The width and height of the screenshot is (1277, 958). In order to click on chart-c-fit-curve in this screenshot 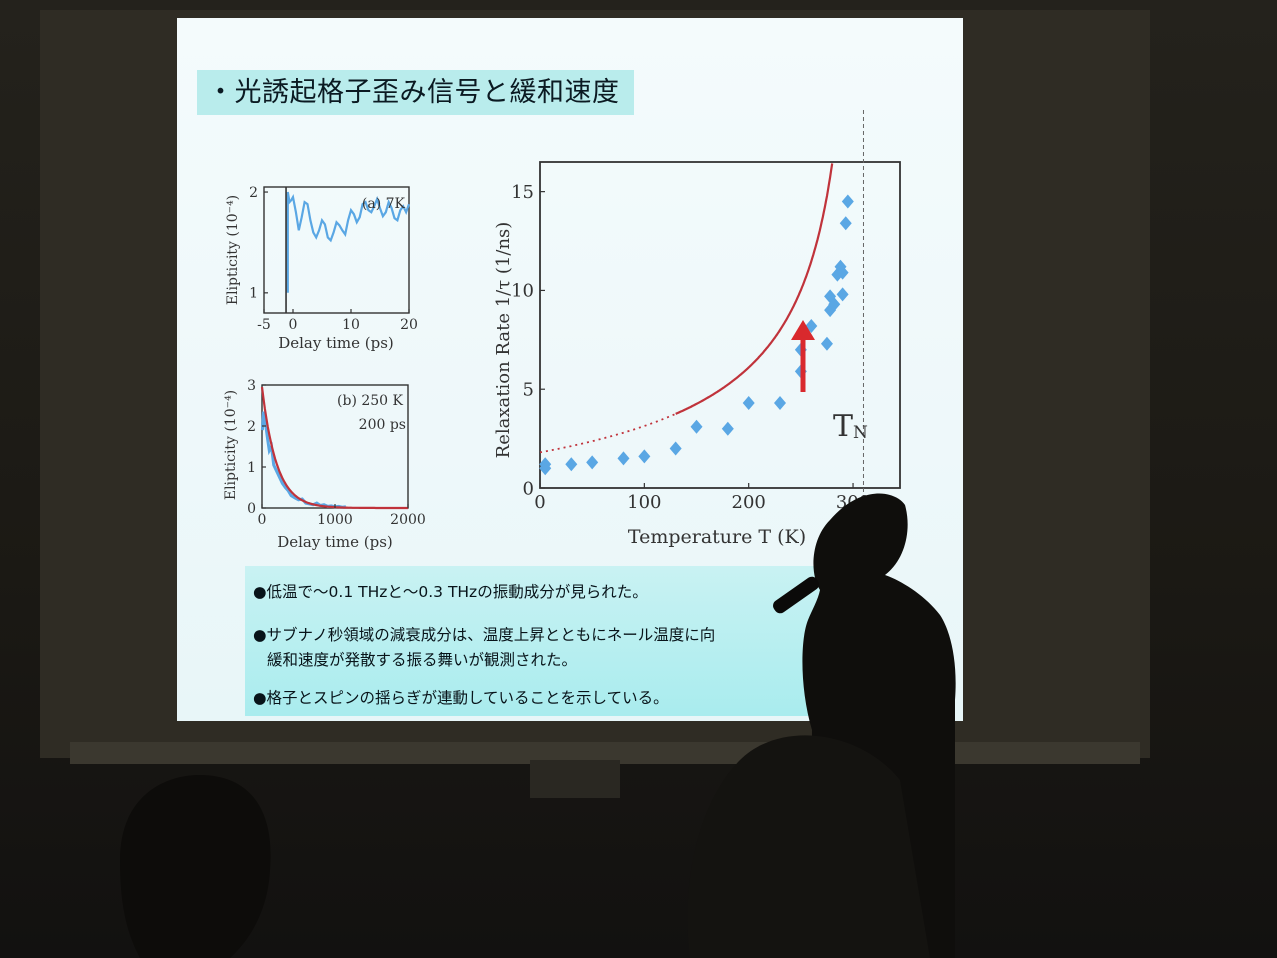, I will do `click(754, 289)`.